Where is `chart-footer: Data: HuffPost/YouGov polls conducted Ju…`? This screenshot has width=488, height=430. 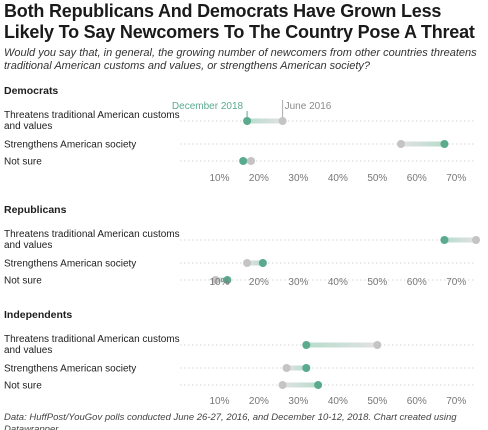 chart-footer: Data: HuffPost/YouGov polls conducted Ju… is located at coordinates (230, 421).